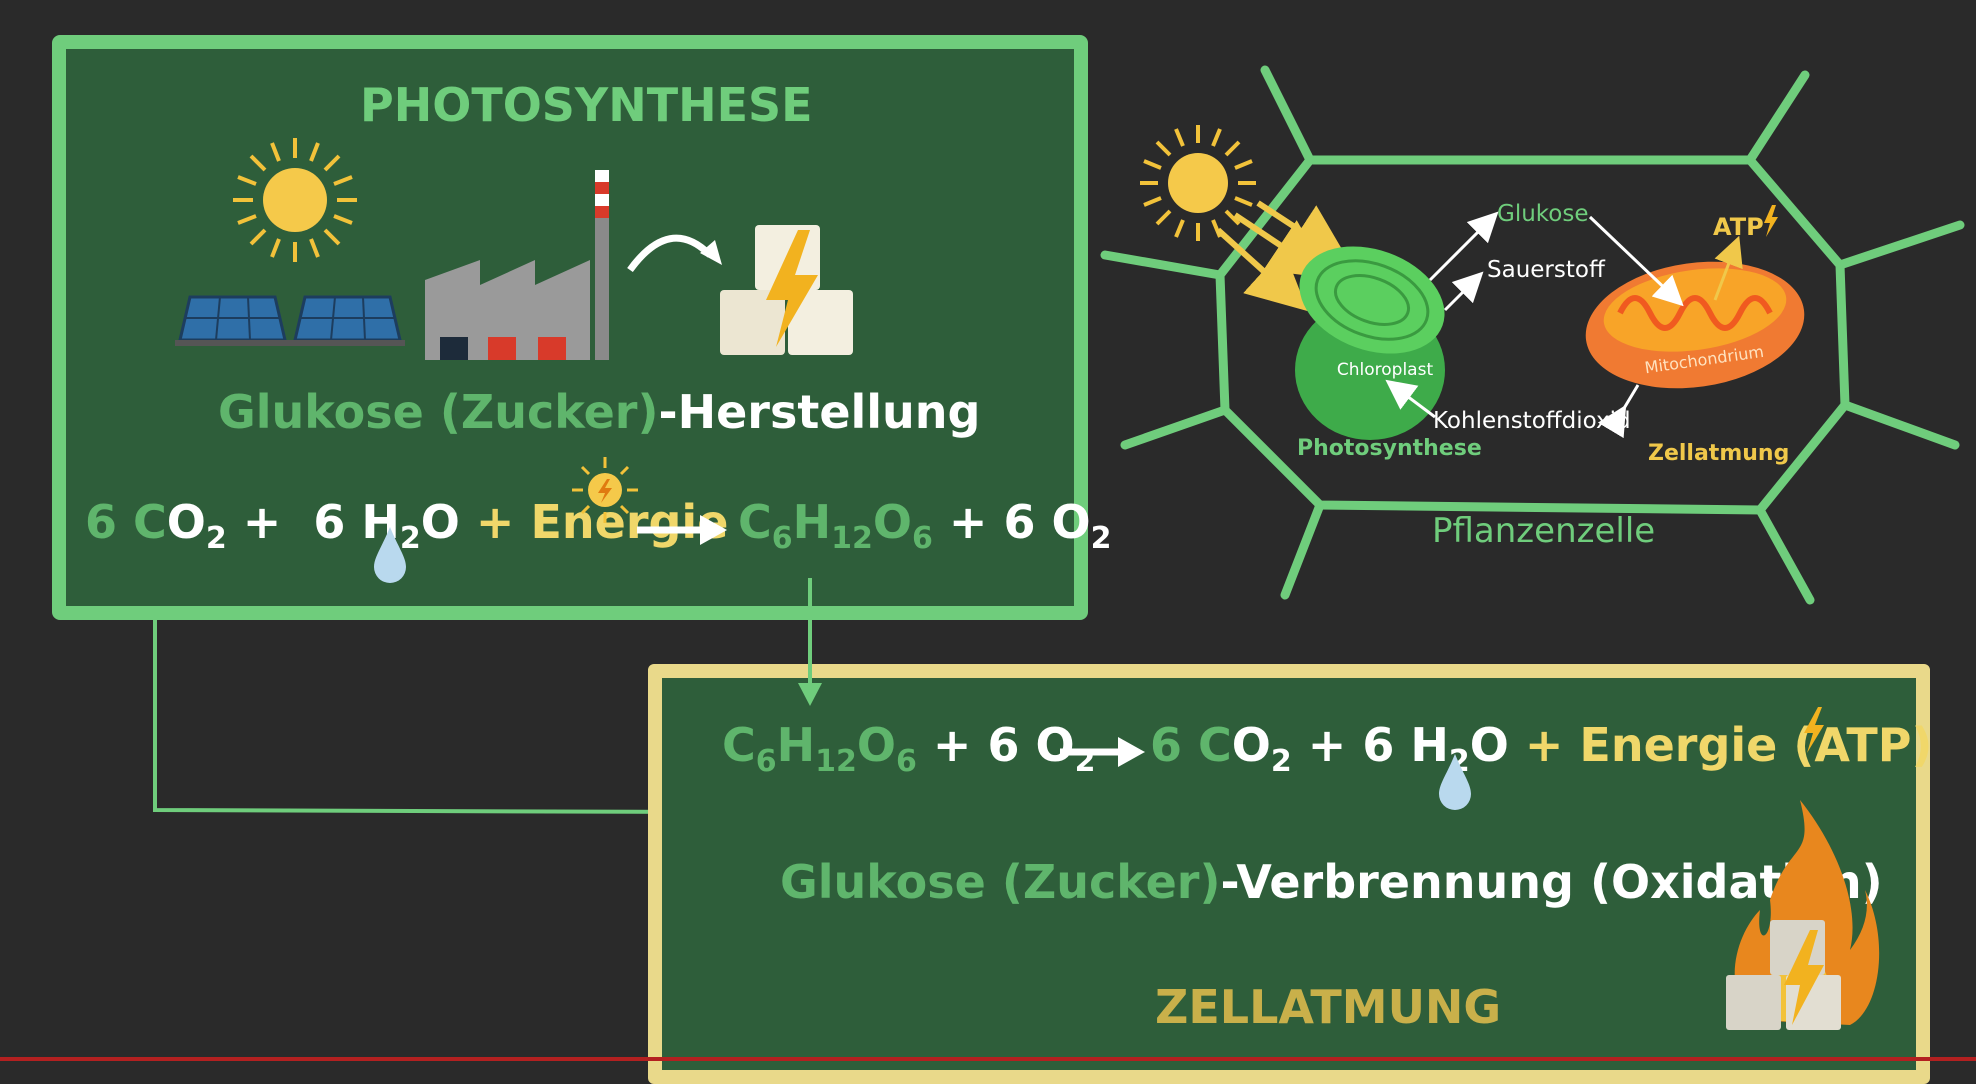 The height and width of the screenshot is (1084, 1976). I want to click on atp-arrow, so click(1728, 268).